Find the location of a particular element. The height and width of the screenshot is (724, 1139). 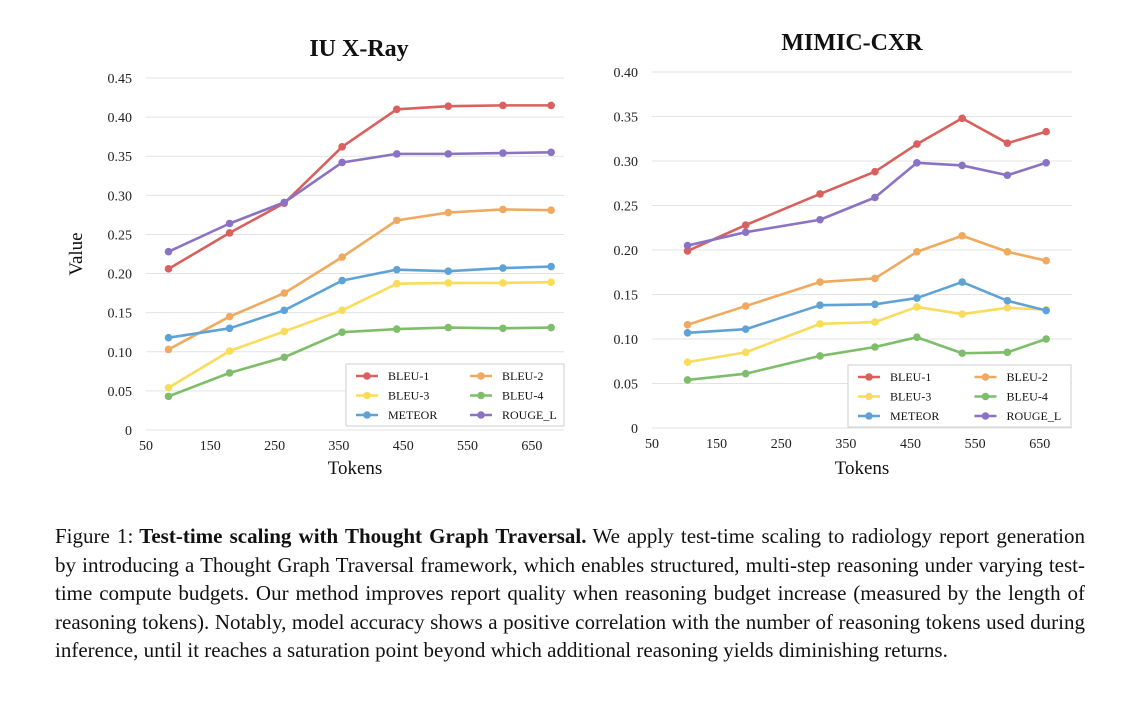

x-tick-label: 150 is located at coordinates (210, 446).